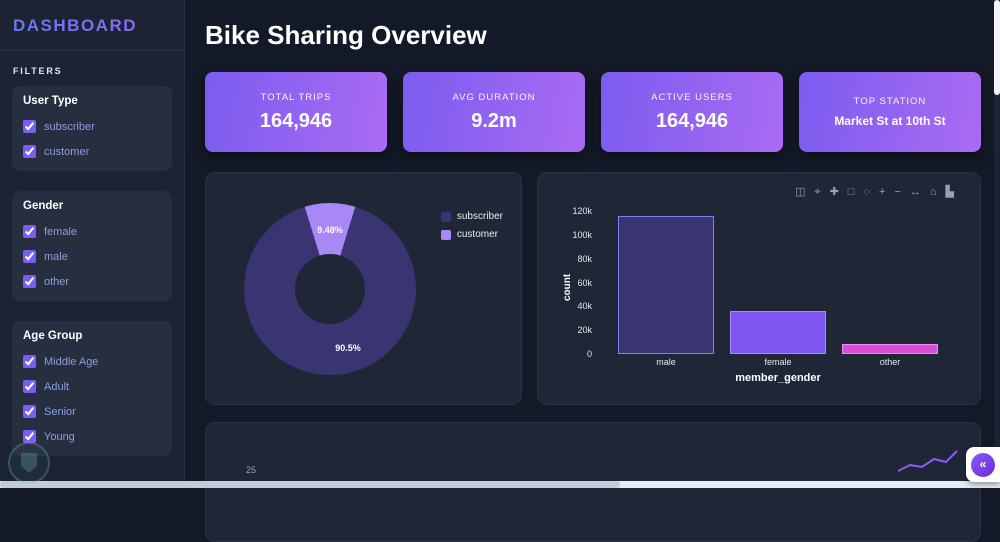  I want to click on filters-heading: FILTERS, so click(38, 71).